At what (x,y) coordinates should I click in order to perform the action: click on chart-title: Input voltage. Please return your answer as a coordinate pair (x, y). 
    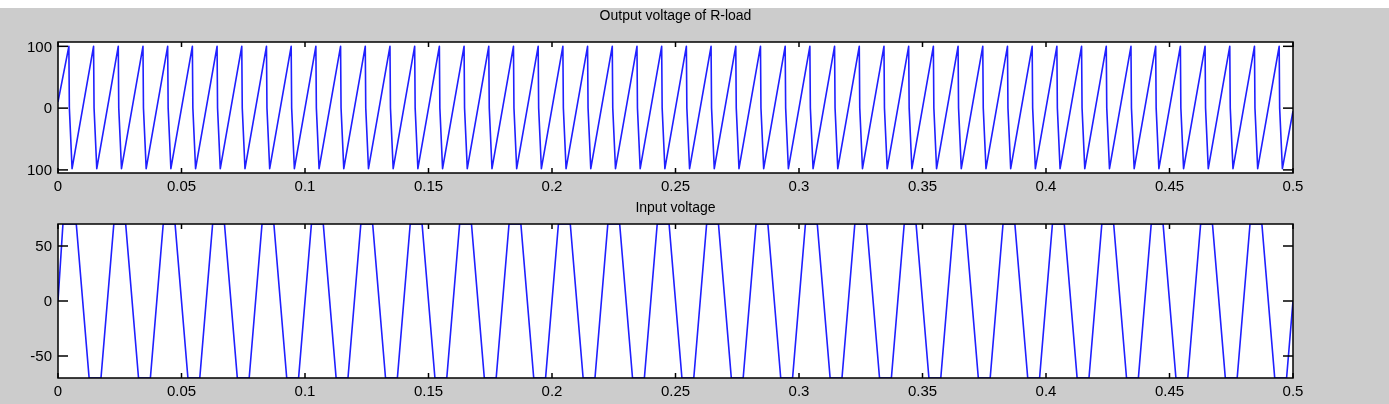
    Looking at the image, I should click on (675, 207).